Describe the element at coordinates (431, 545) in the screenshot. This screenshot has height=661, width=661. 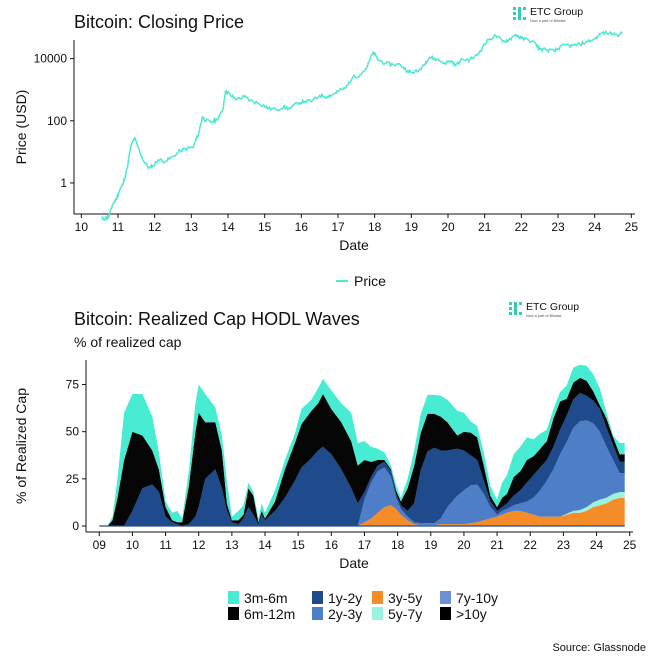
I see `hodl-x-tick-label: 19` at that location.